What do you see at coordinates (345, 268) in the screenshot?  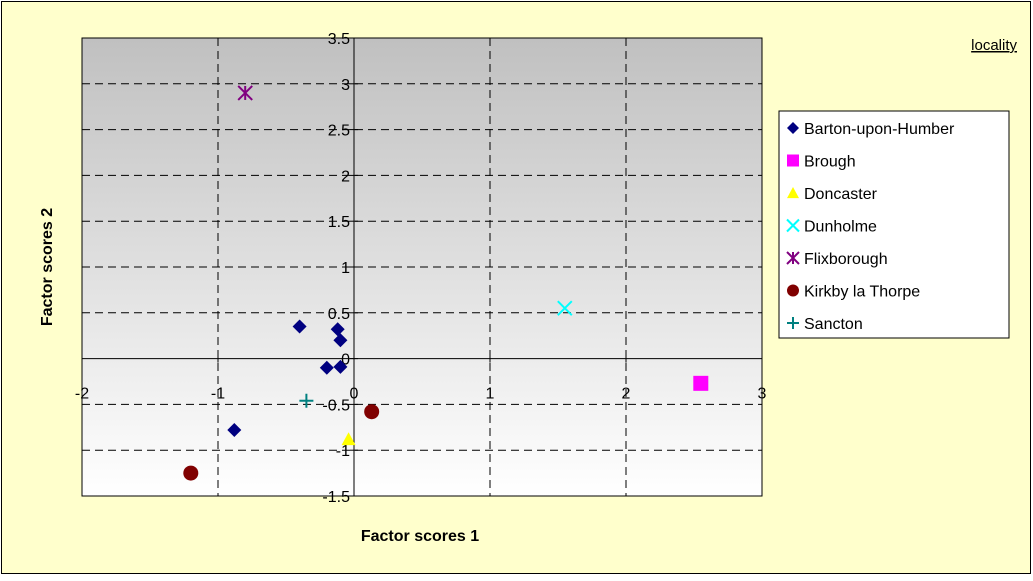 I see `y-tick-label: 1` at bounding box center [345, 268].